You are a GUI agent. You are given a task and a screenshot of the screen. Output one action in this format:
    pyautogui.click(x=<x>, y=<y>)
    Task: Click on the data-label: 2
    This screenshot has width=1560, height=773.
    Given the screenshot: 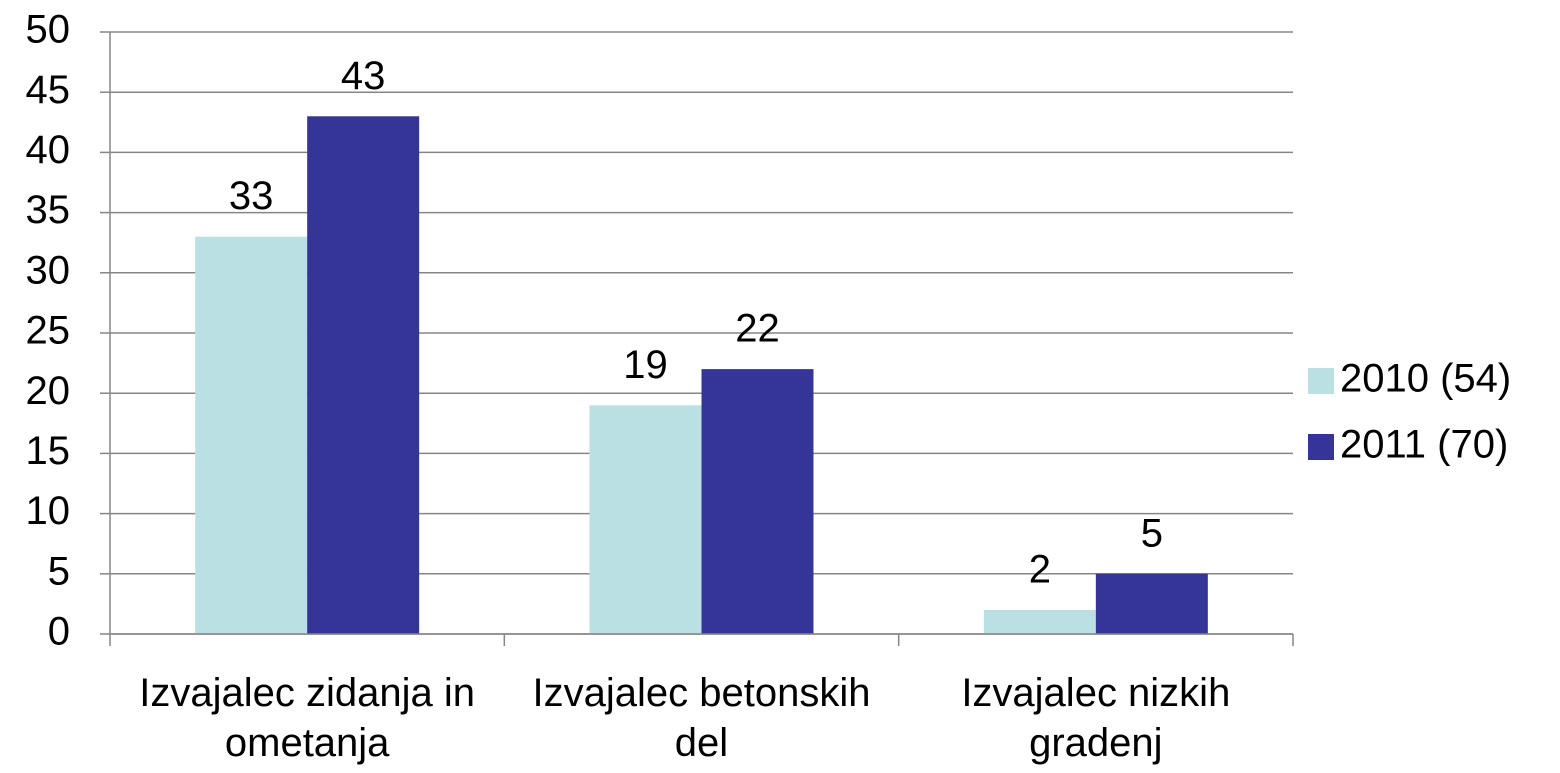 What is the action you would take?
    pyautogui.click(x=1040, y=569)
    